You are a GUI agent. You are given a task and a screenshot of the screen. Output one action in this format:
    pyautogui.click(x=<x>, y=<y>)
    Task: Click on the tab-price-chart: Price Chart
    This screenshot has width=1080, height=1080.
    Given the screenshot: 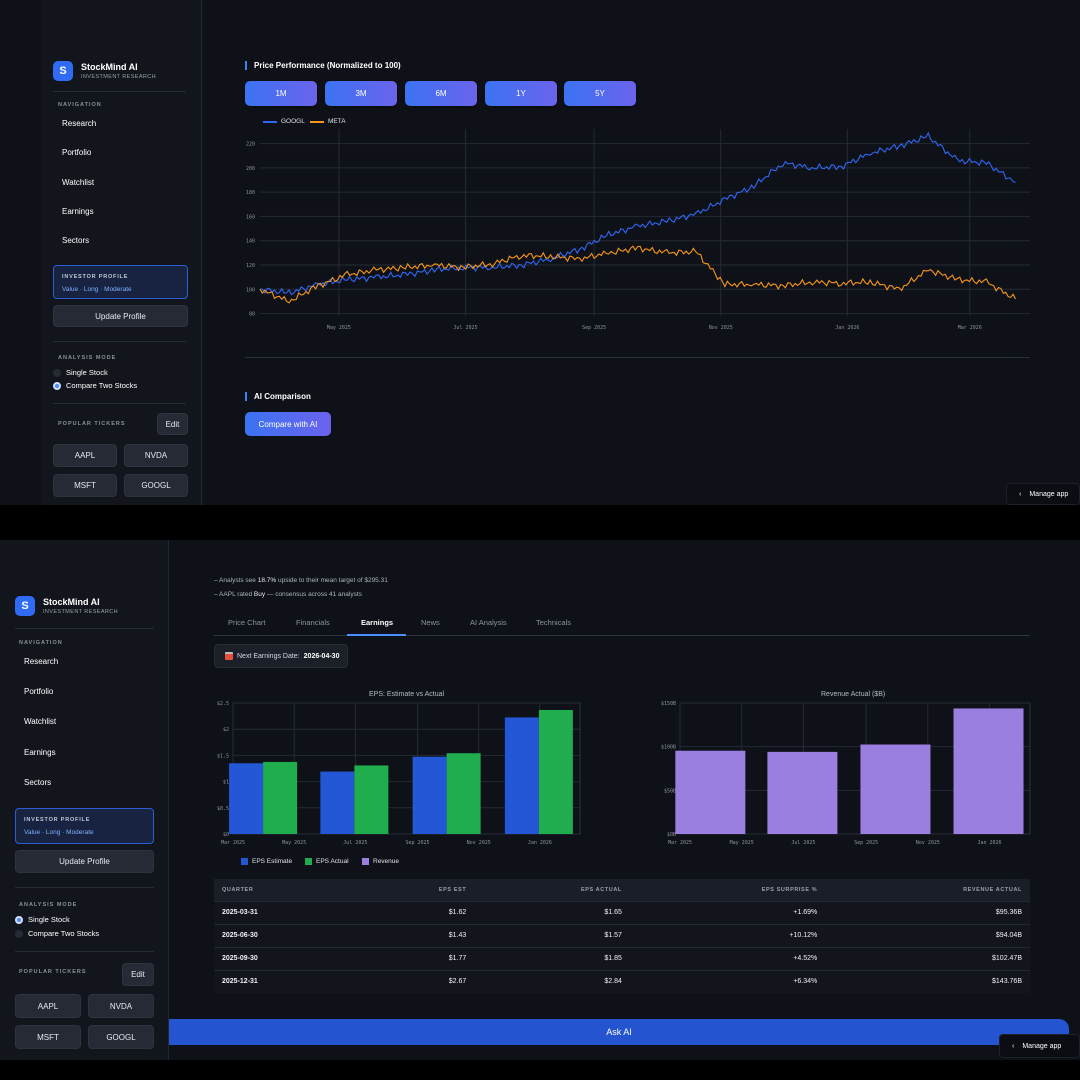 What is the action you would take?
    pyautogui.click(x=247, y=622)
    